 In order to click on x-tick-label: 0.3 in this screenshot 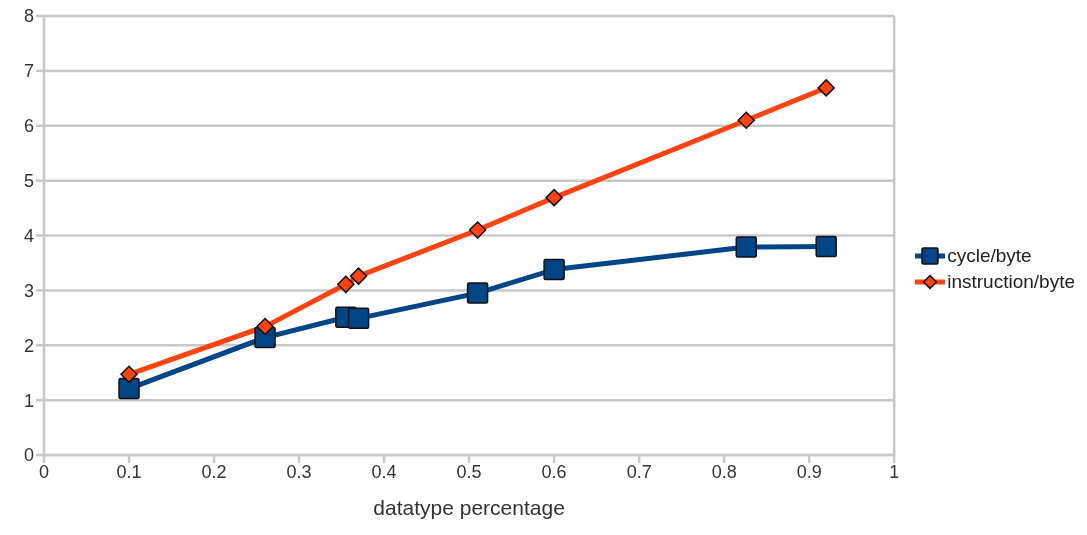, I will do `click(299, 471)`.